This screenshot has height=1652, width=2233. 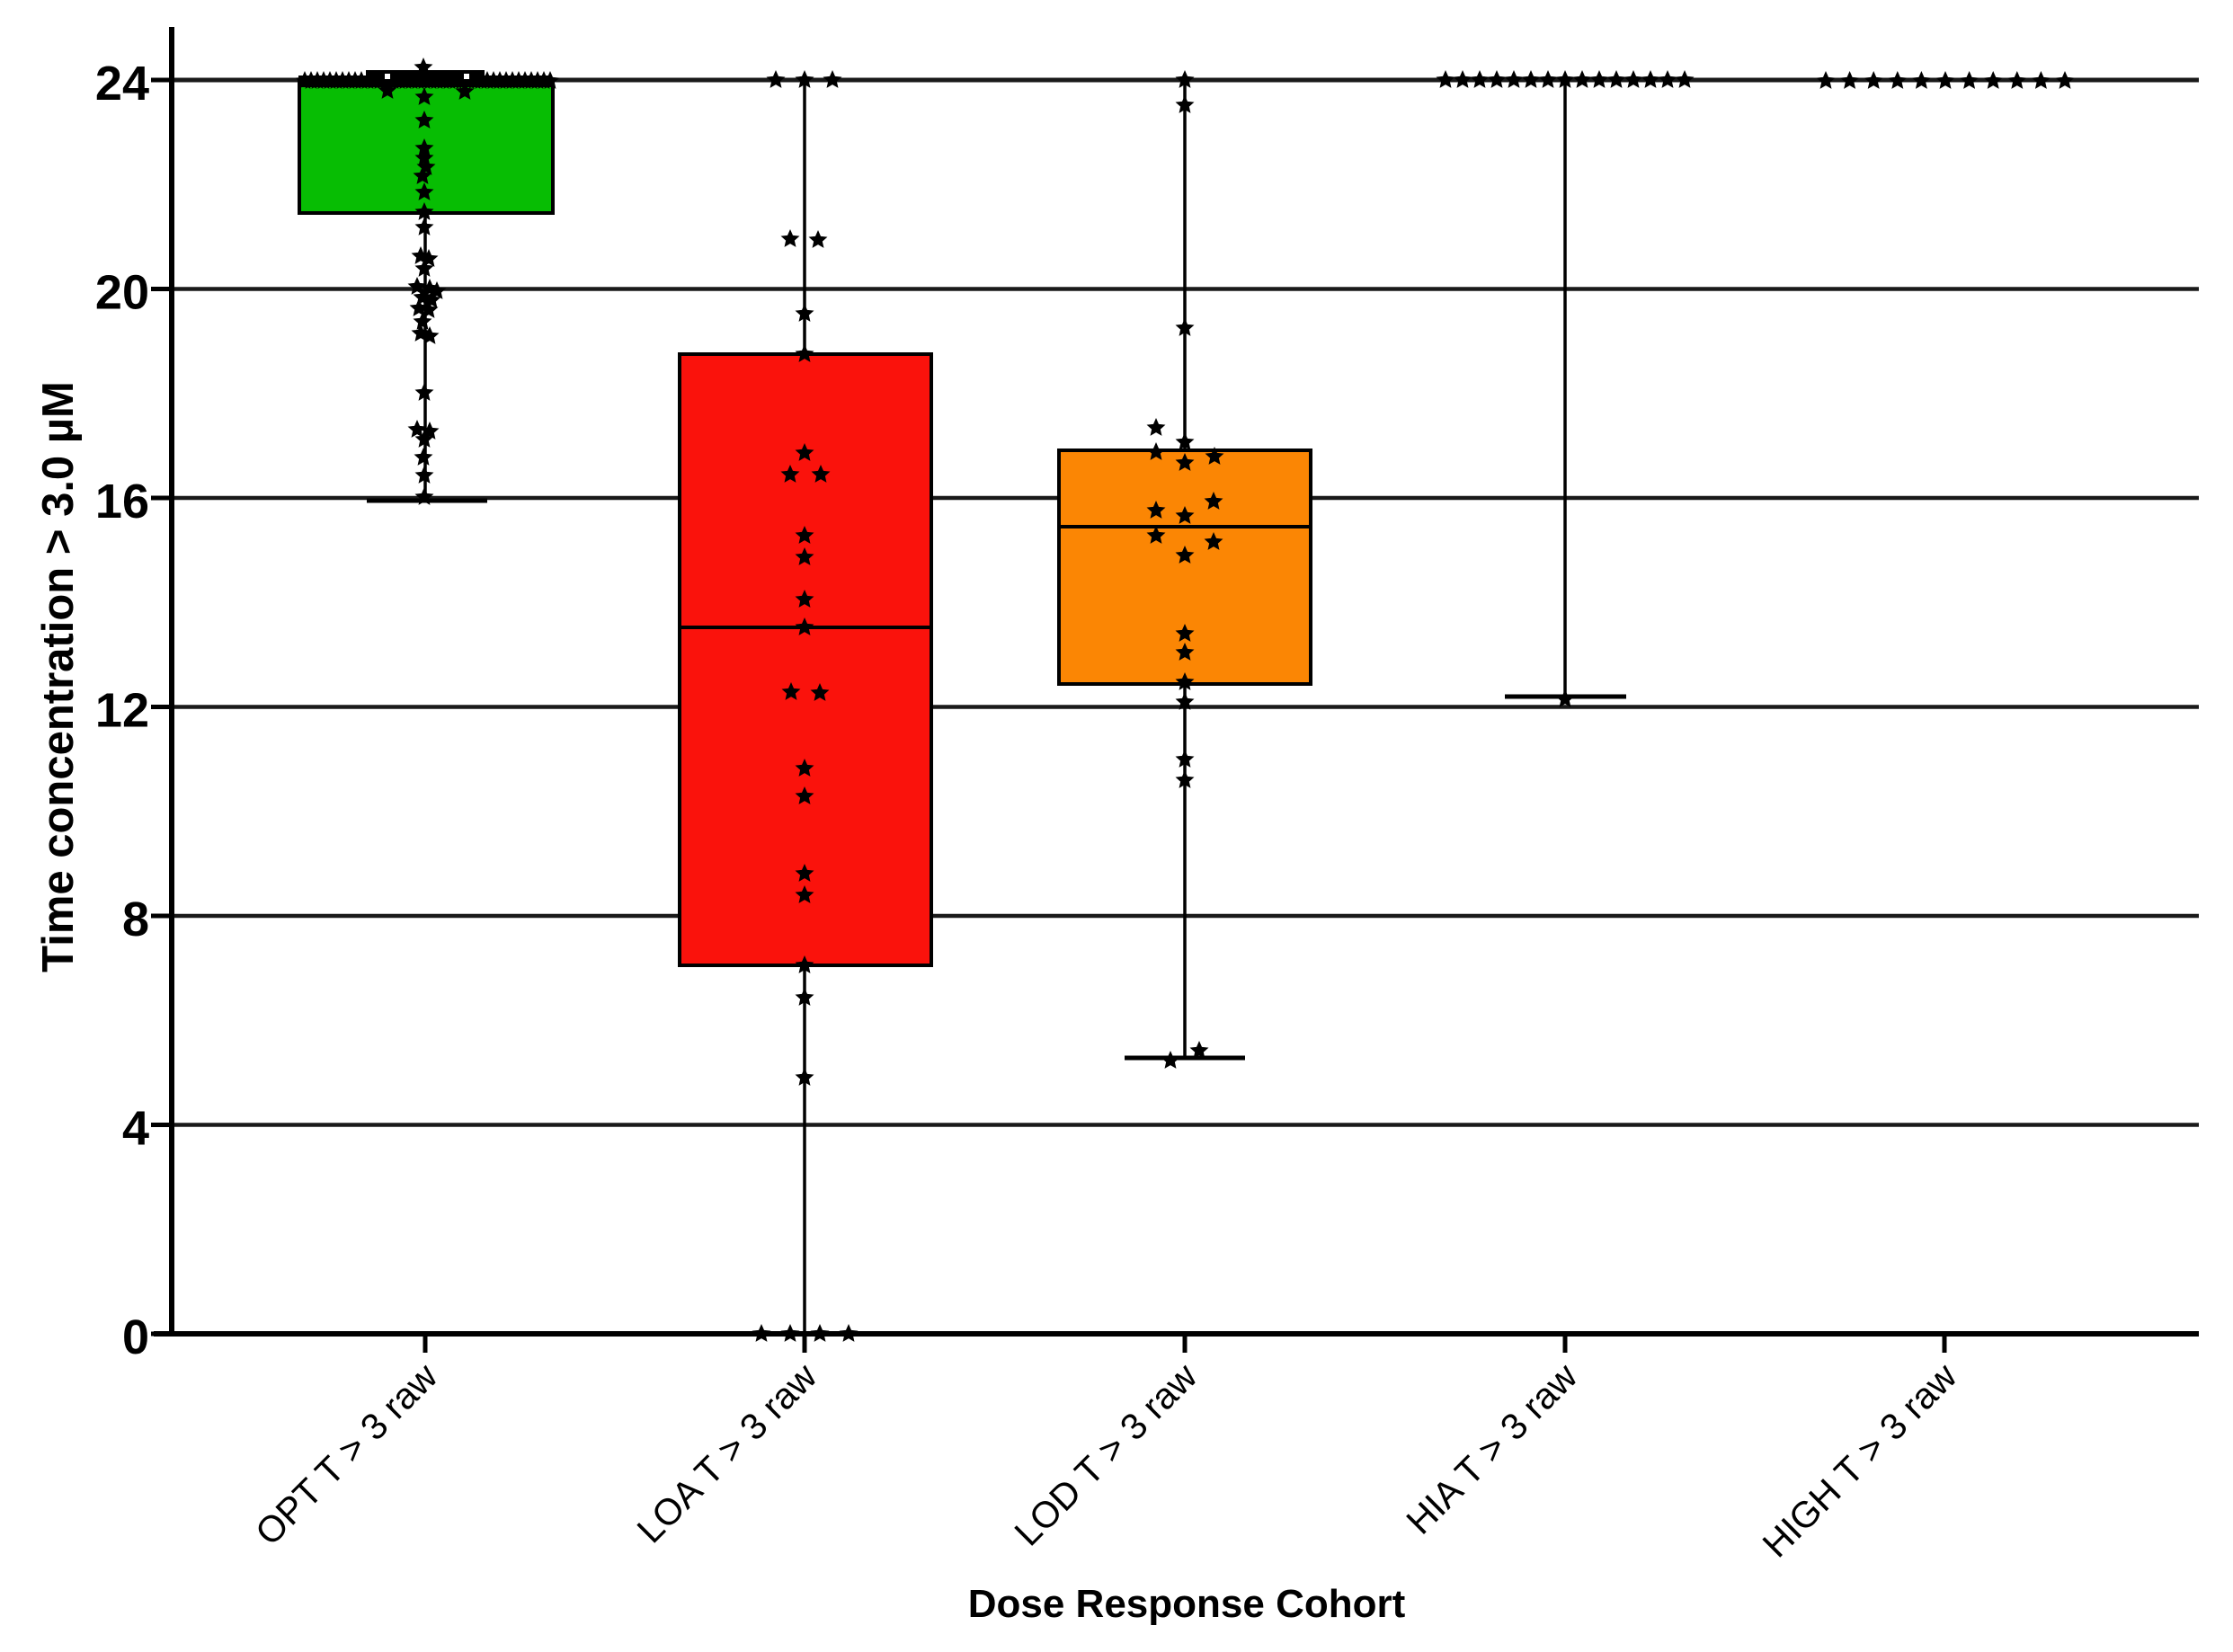 What do you see at coordinates (58, 677) in the screenshot?
I see `svg-text: Time concentration > 3.0 µM` at bounding box center [58, 677].